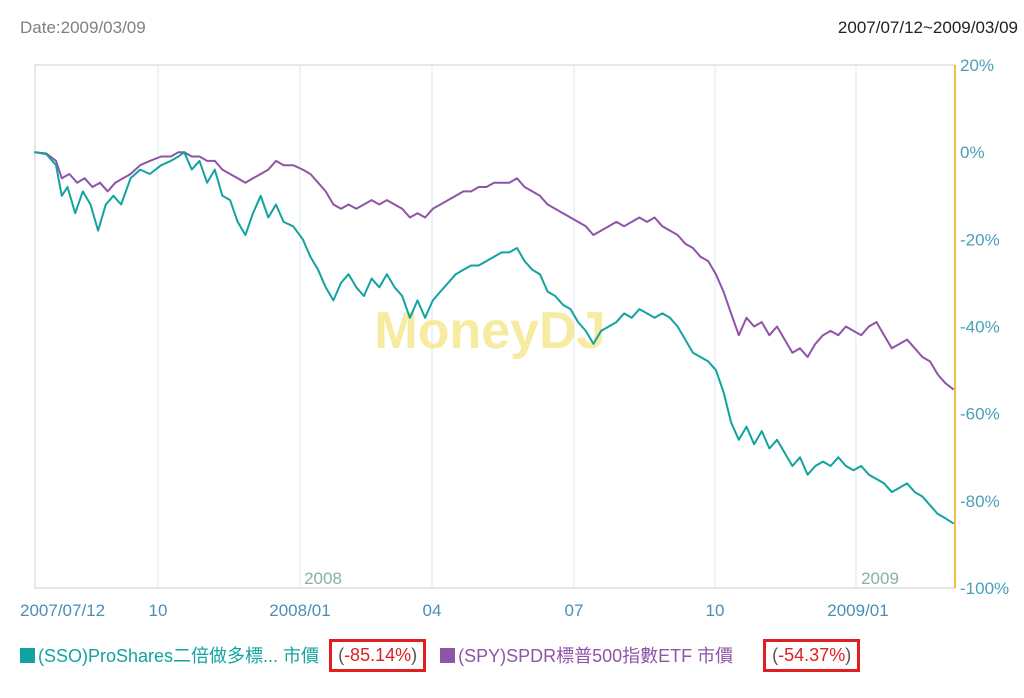 This screenshot has height=698, width=1024. I want to click on x-tick-label: 04, so click(432, 610).